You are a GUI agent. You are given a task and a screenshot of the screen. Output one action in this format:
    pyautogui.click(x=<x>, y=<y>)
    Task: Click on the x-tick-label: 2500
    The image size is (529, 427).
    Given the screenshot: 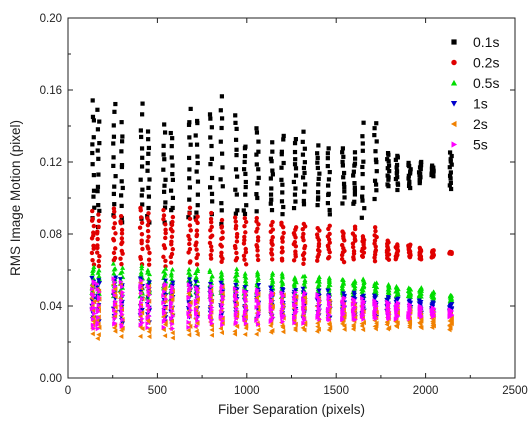 What is the action you would take?
    pyautogui.click(x=515, y=391)
    